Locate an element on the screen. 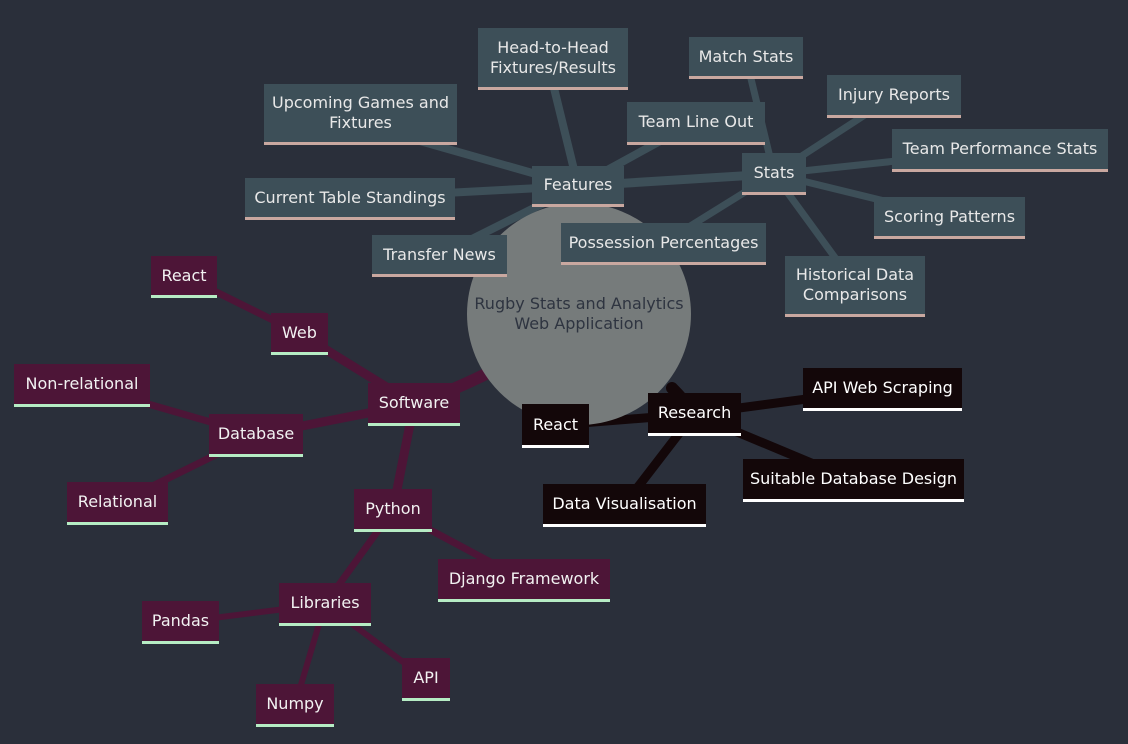  node-head-to-head: Head-to-Head Fixtures/Results is located at coordinates (553, 59).